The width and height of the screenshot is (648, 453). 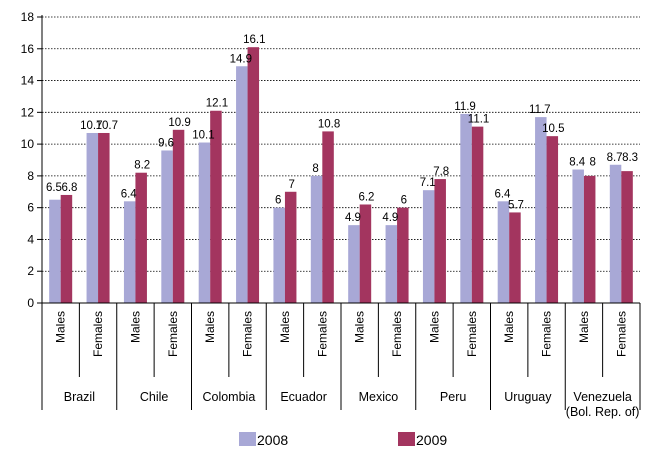 What do you see at coordinates (28, 49) in the screenshot?
I see `y-tick-label: 16` at bounding box center [28, 49].